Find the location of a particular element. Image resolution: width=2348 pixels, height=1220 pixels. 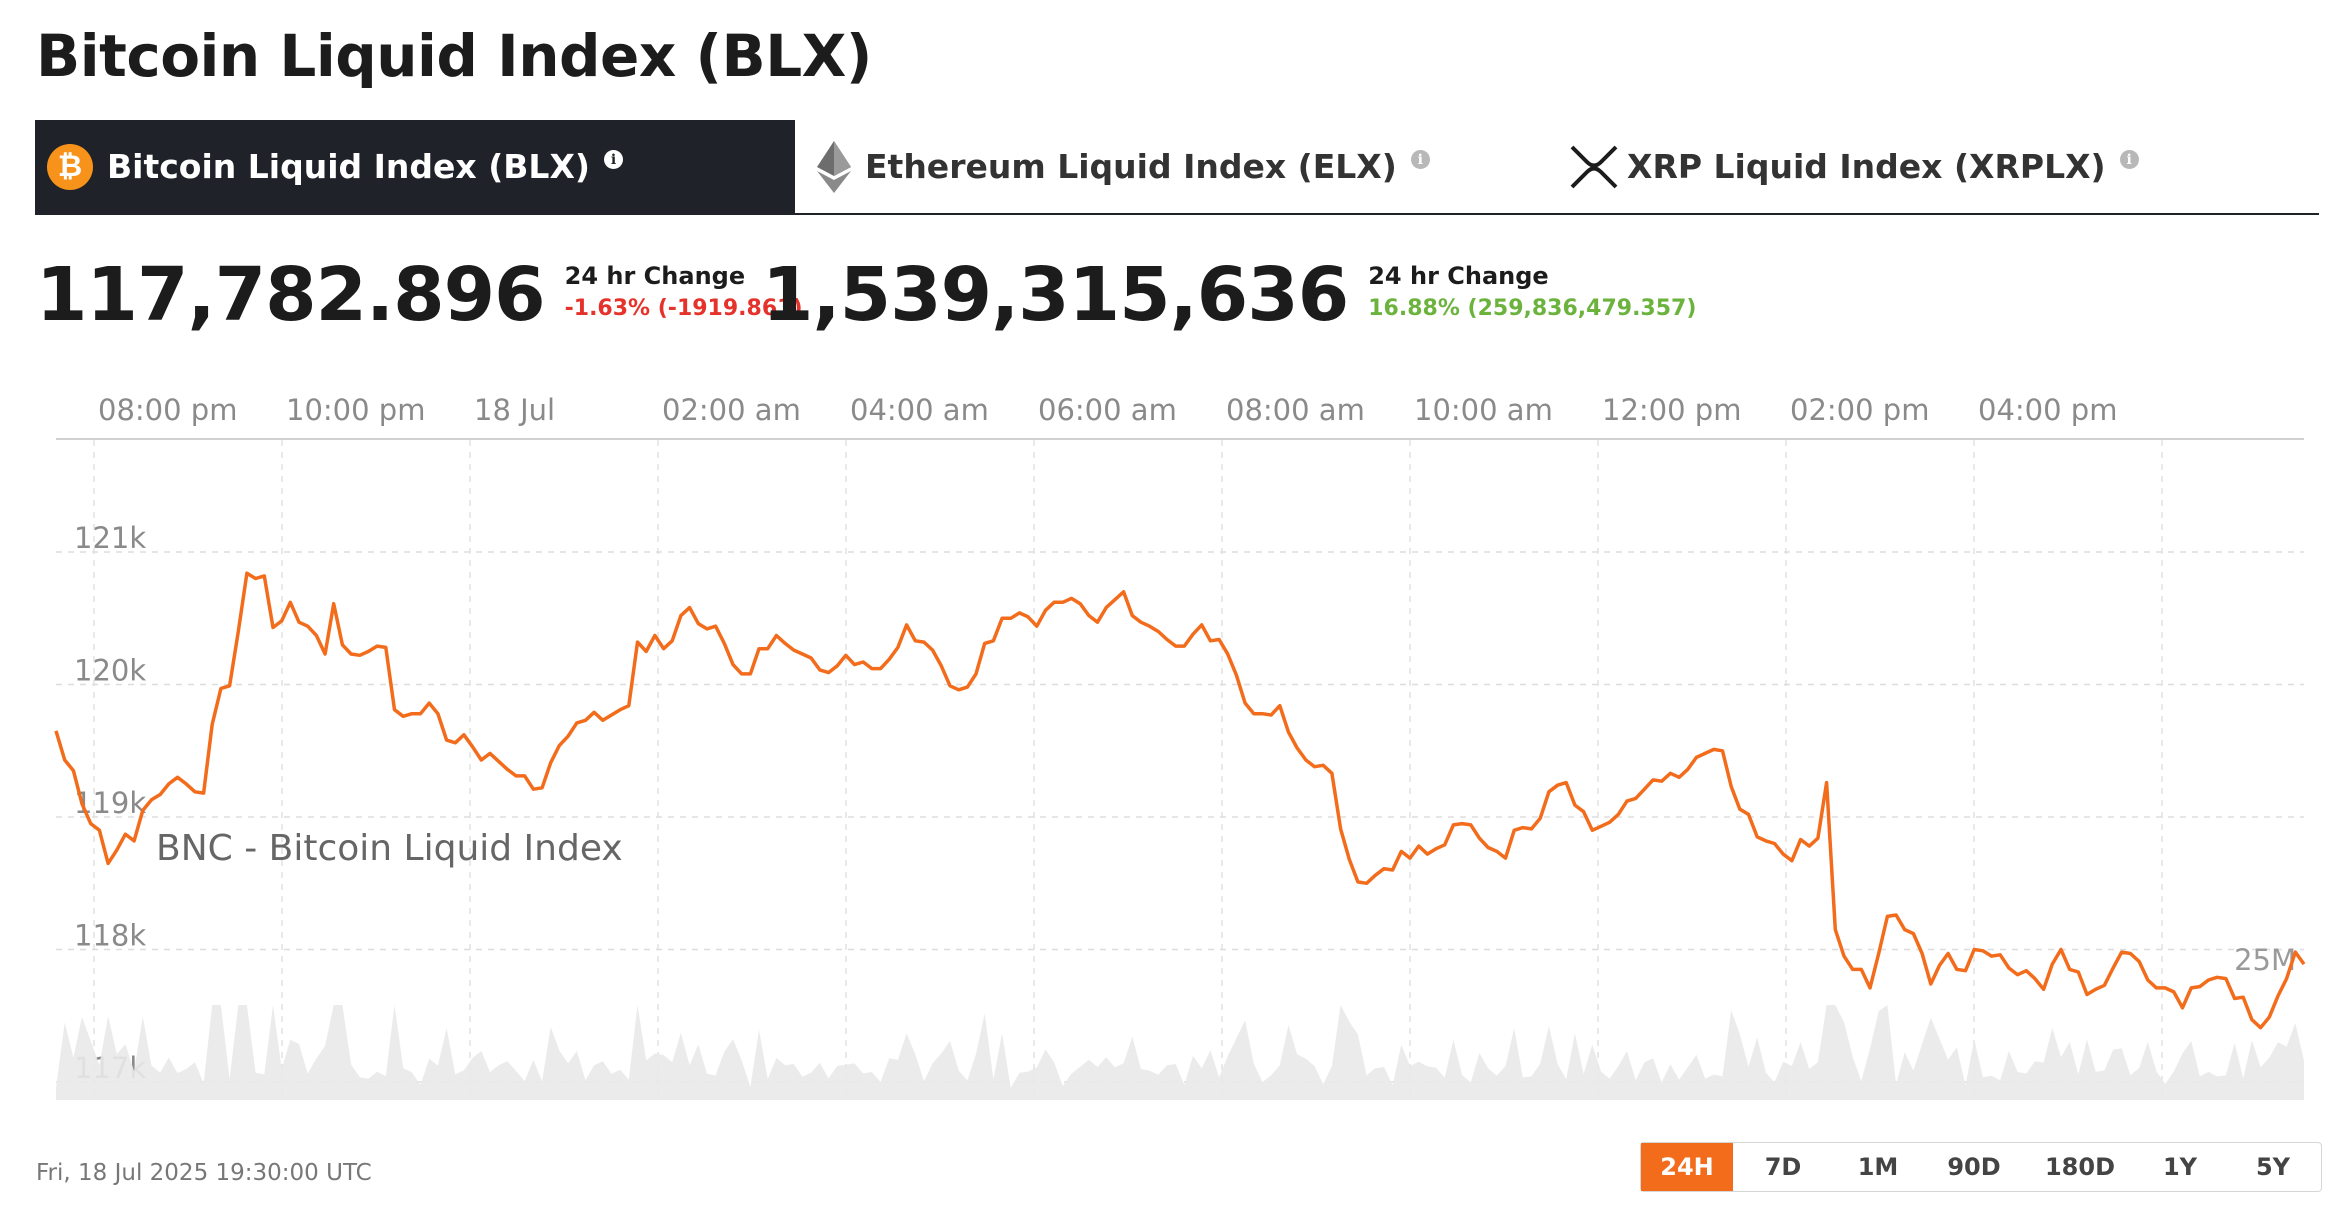

range-selector: 24H 7D 1M 90D 180D 1Y 5Y is located at coordinates (1981, 1167).